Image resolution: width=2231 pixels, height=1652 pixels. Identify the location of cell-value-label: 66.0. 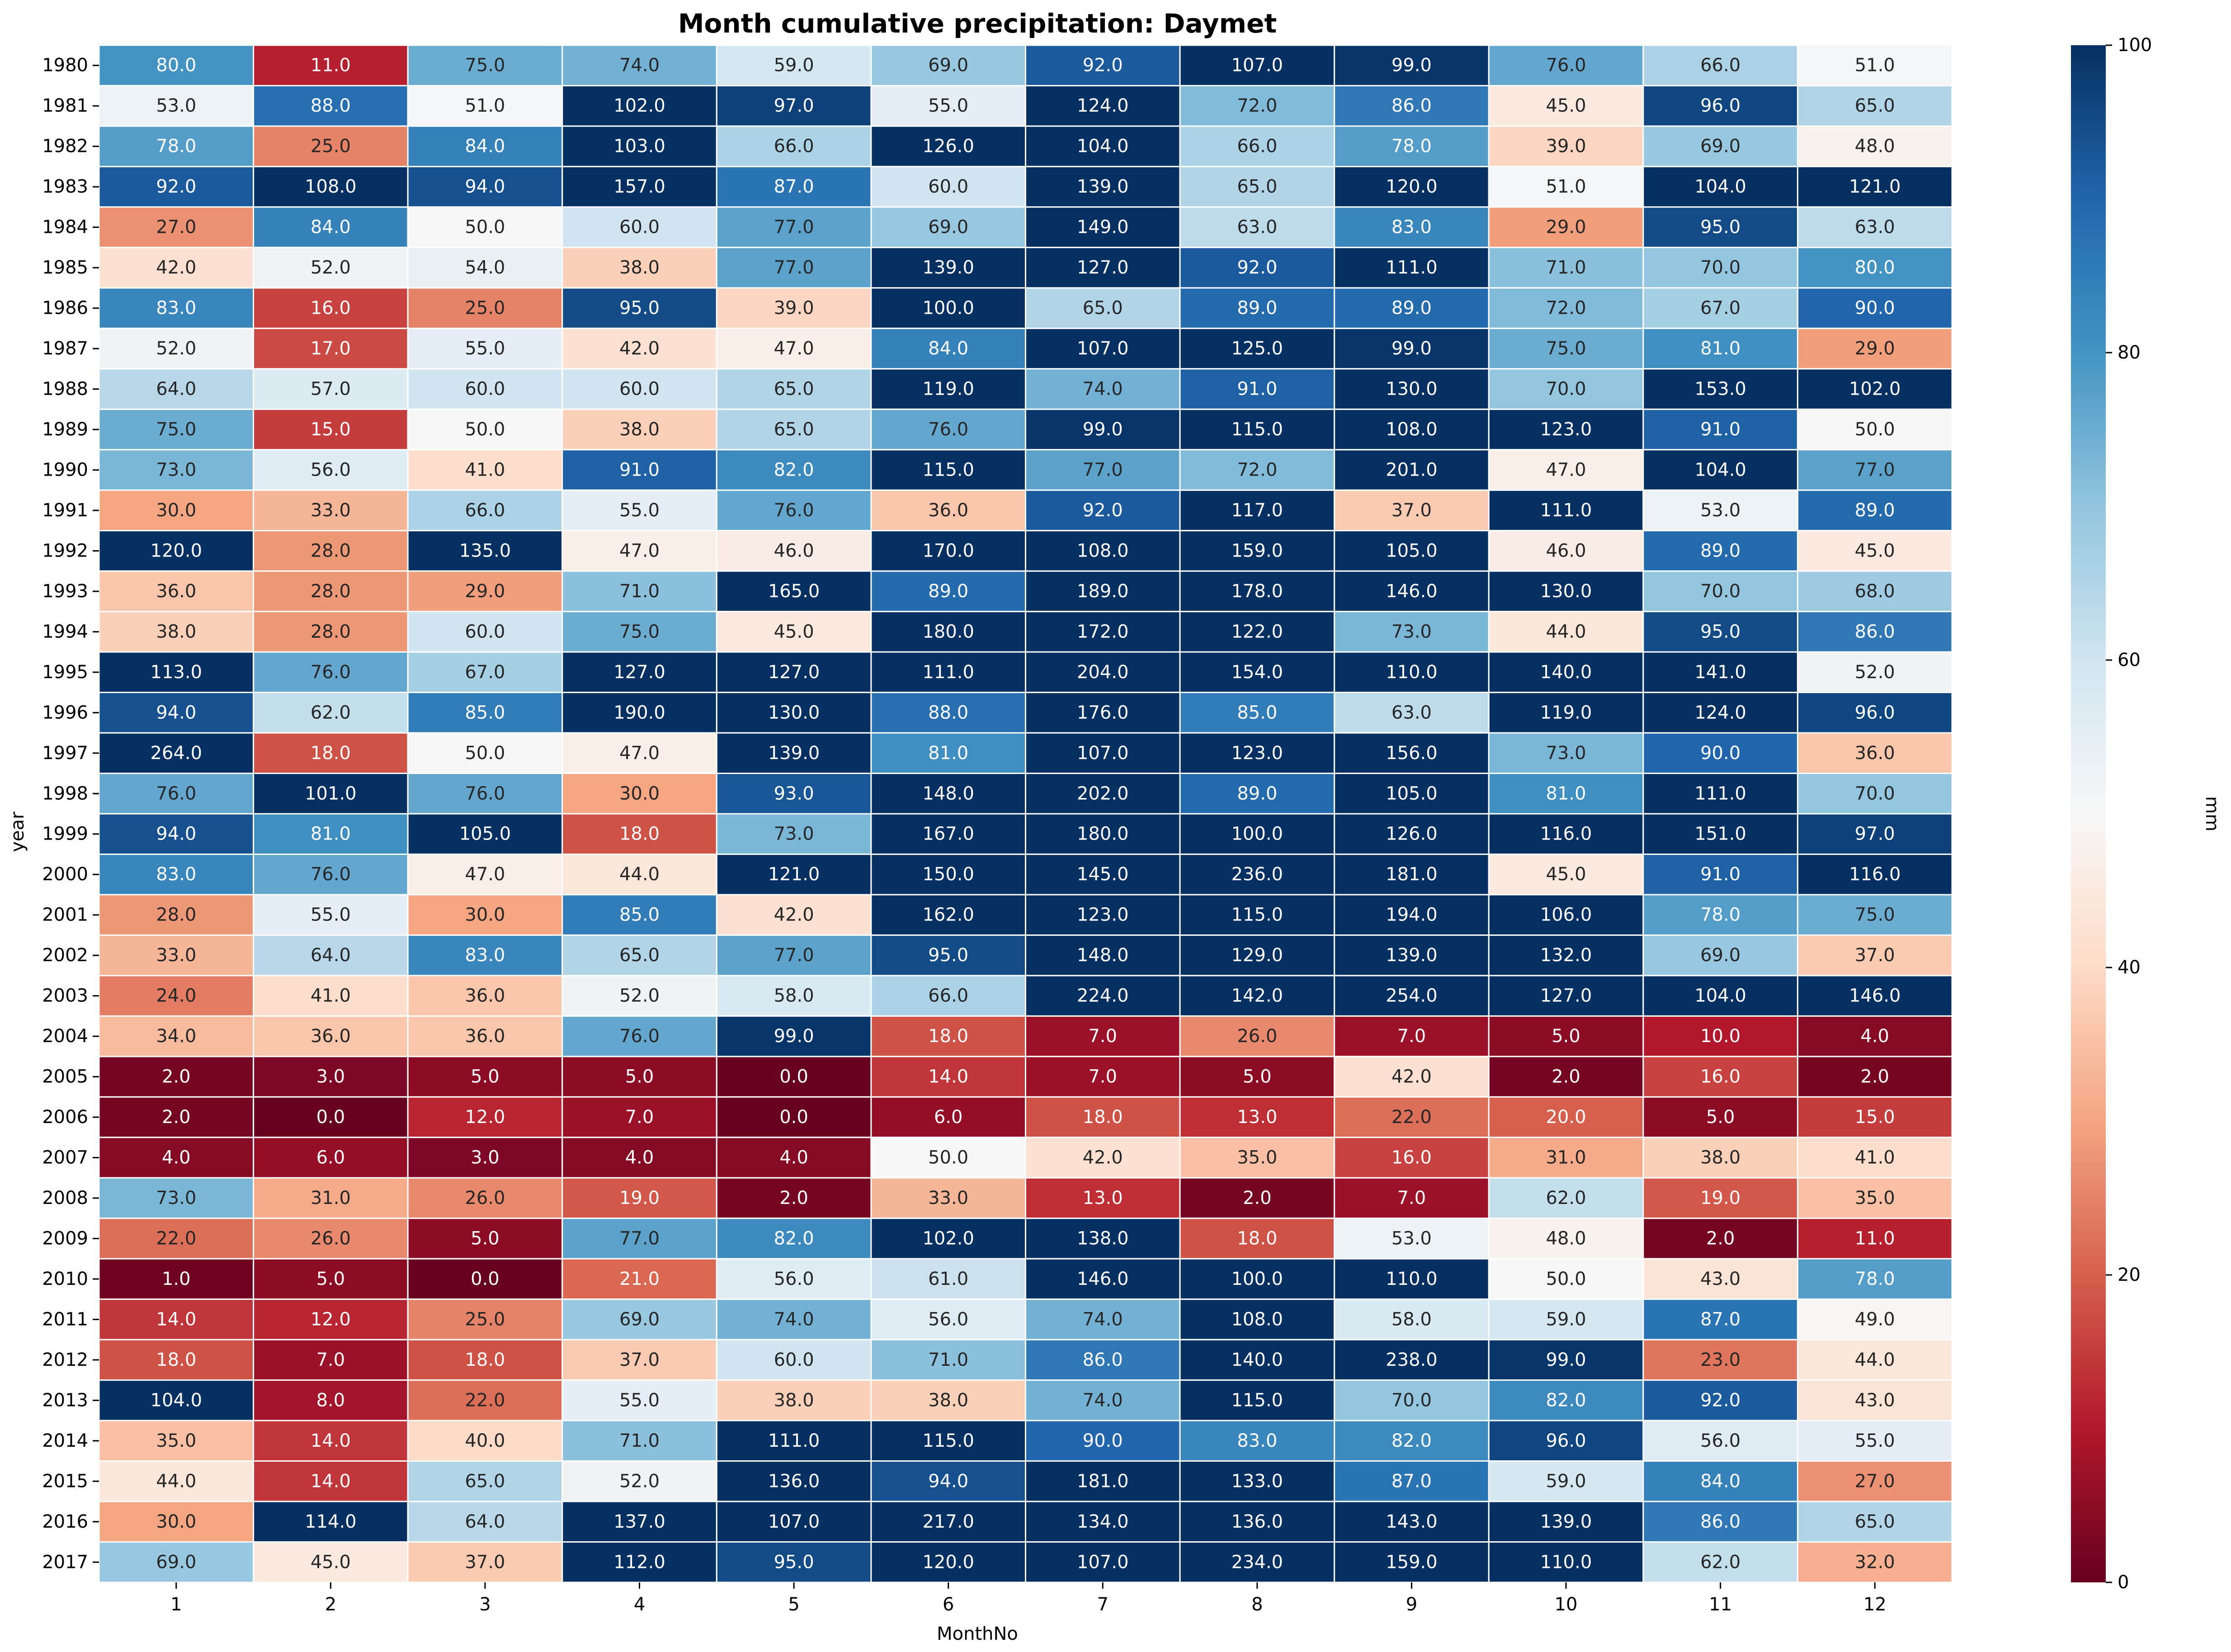
(948, 996).